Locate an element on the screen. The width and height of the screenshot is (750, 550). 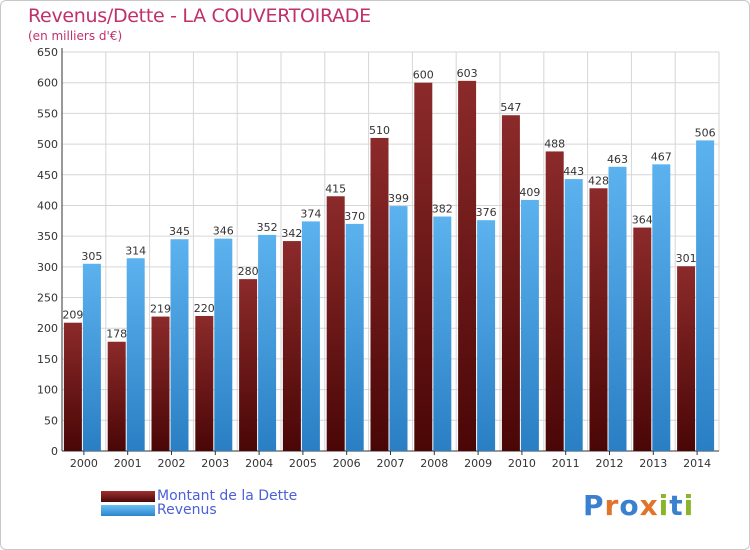
logo-letter: o is located at coordinates (629, 505).